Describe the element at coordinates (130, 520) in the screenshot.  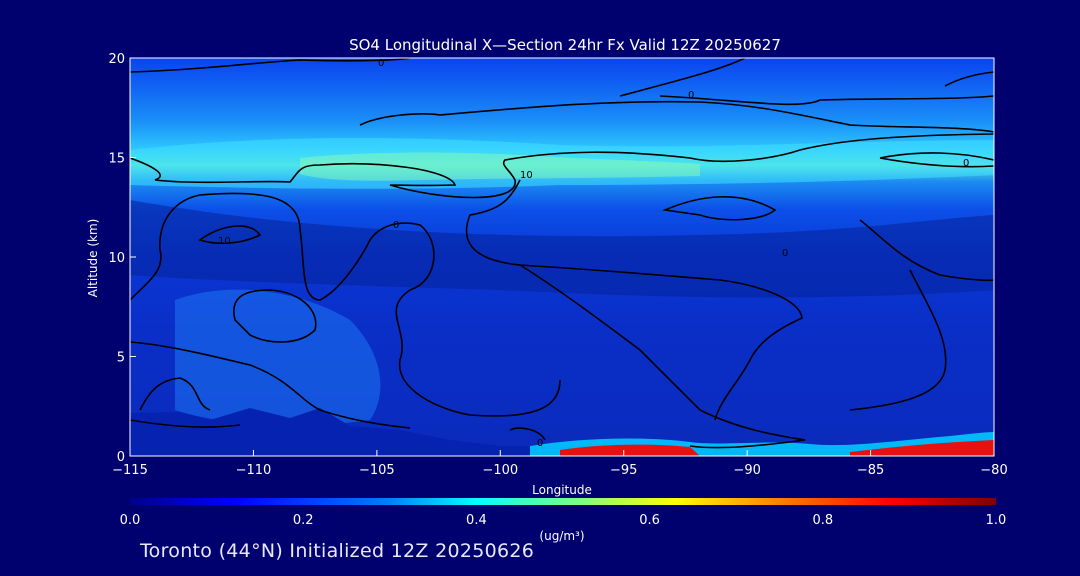
I see `colorbar-tick-label: 0.0` at that location.